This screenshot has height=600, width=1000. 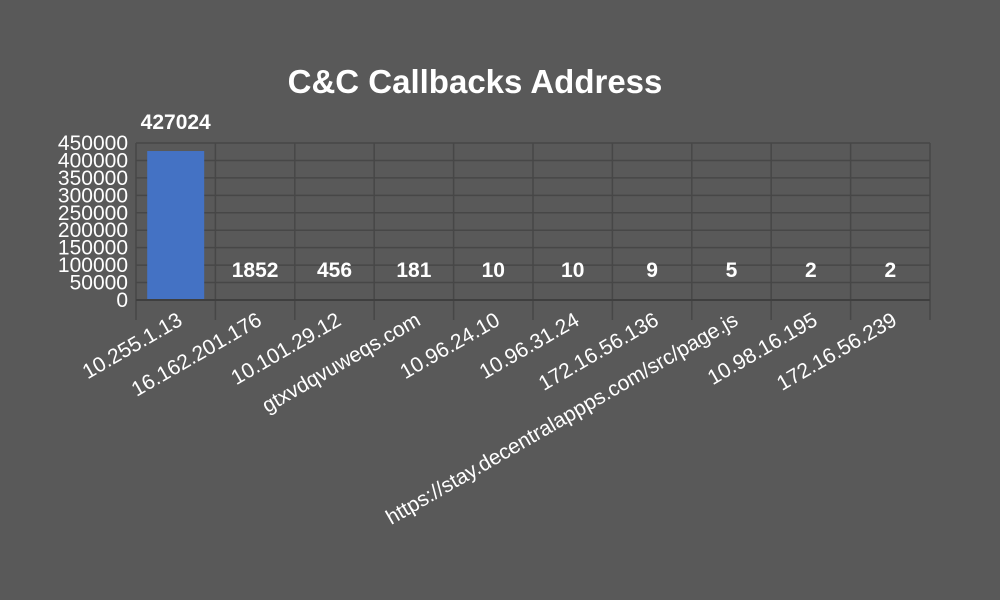 I want to click on y-tick-label: 250000, so click(x=93, y=213).